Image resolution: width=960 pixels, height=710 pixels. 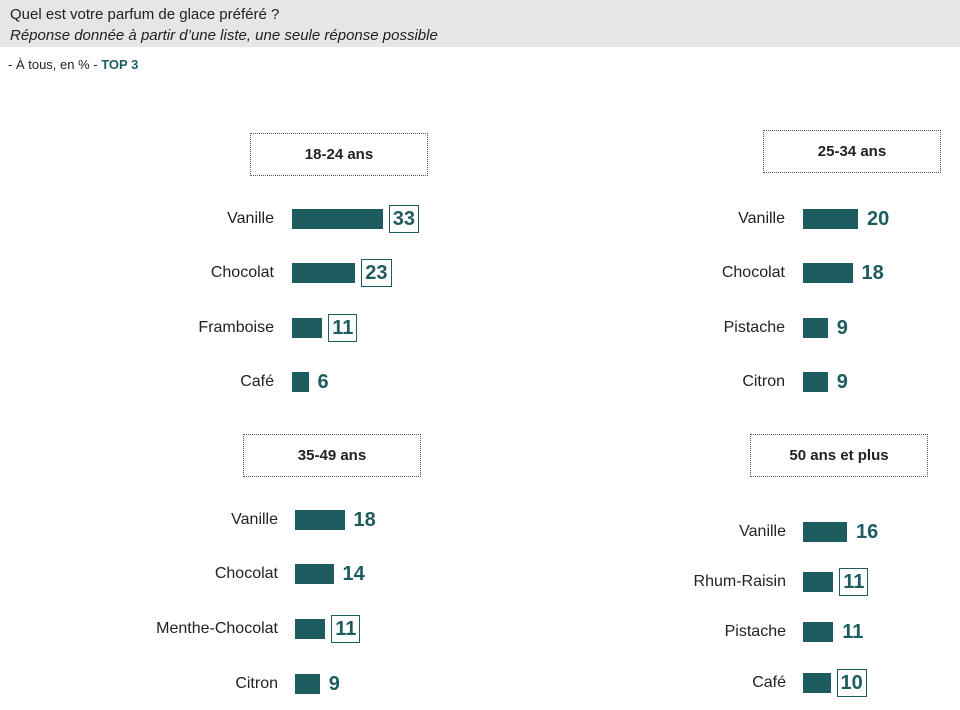 What do you see at coordinates (878, 219) in the screenshot?
I see `value-label: 20` at bounding box center [878, 219].